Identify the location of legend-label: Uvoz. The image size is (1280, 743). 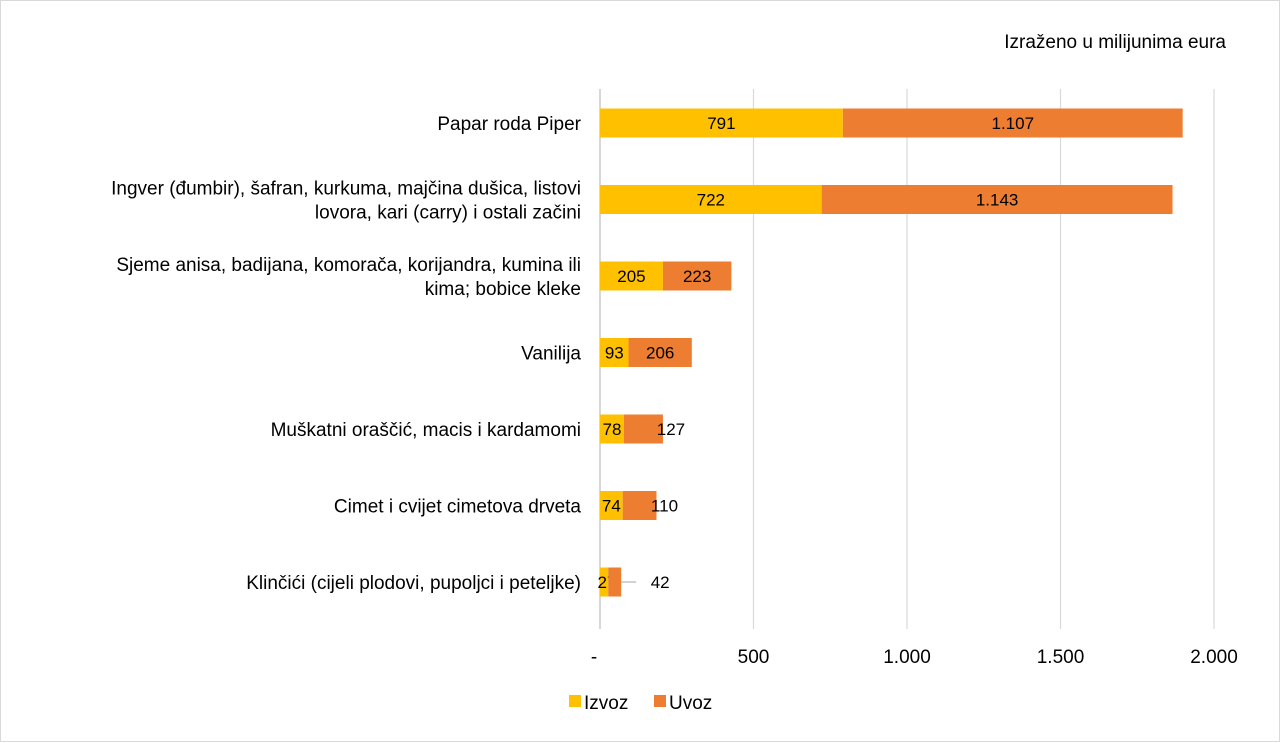
(690, 703).